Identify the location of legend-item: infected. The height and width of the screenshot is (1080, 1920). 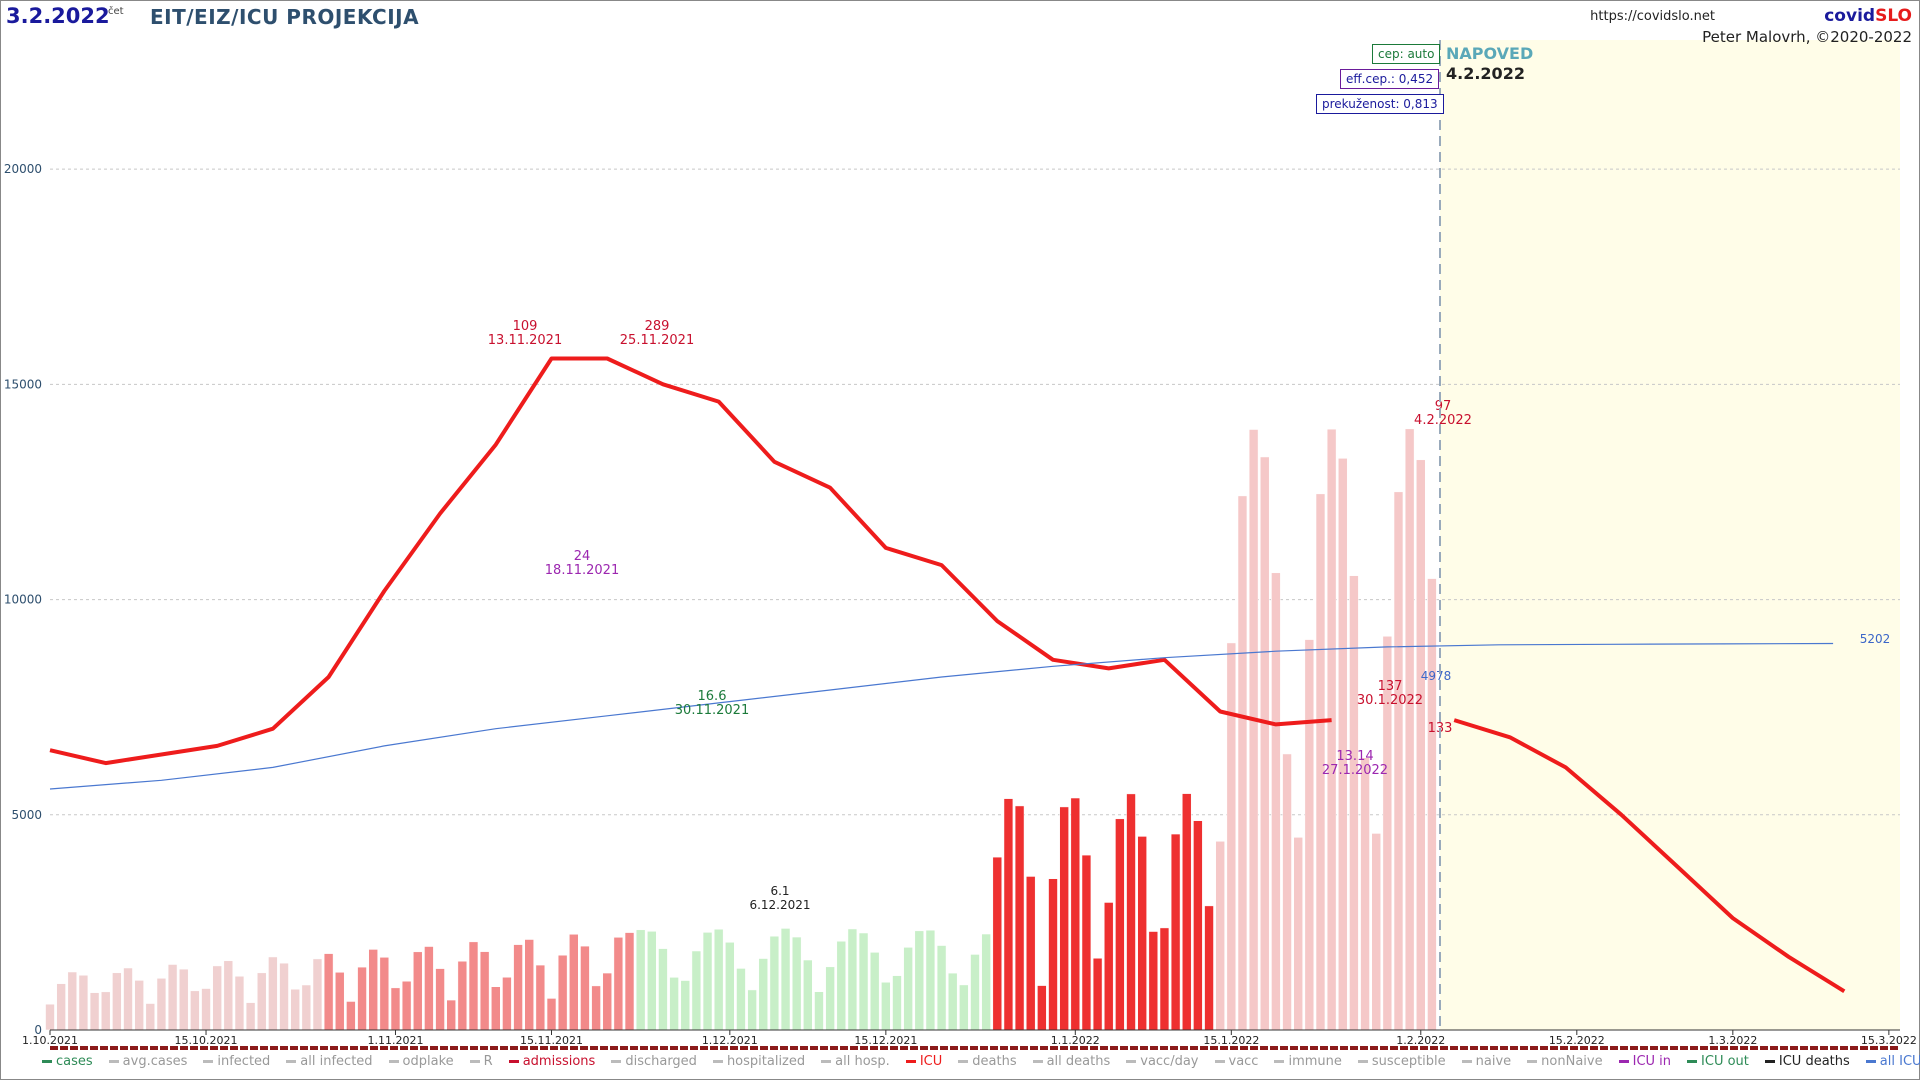
(236, 1061).